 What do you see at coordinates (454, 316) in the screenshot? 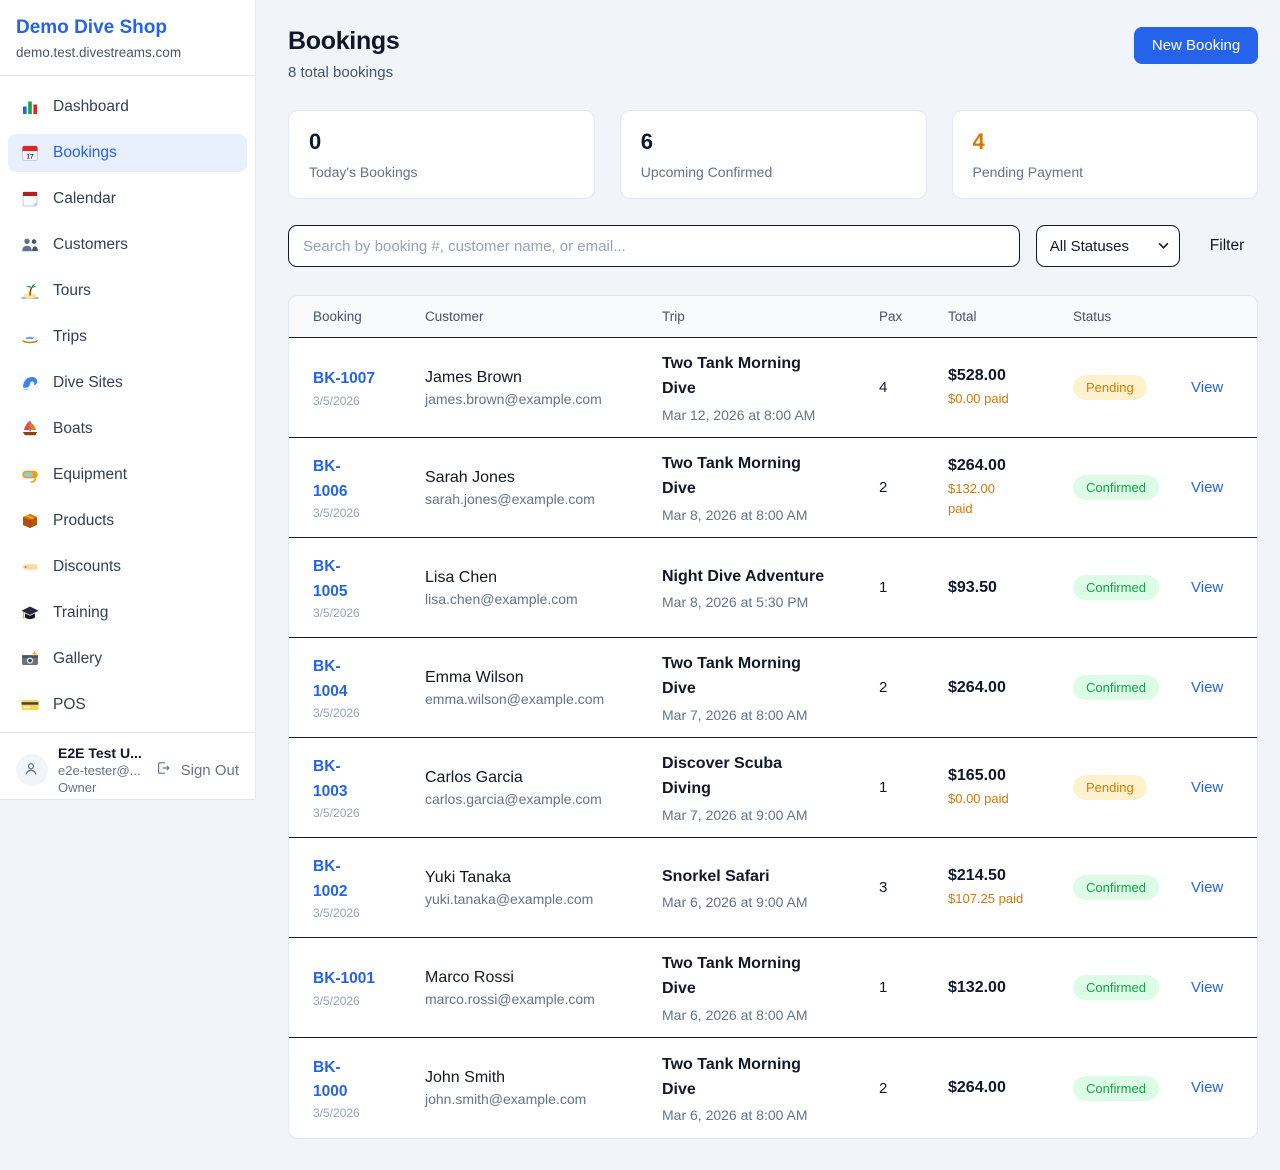
I see `column-header: Customer` at bounding box center [454, 316].